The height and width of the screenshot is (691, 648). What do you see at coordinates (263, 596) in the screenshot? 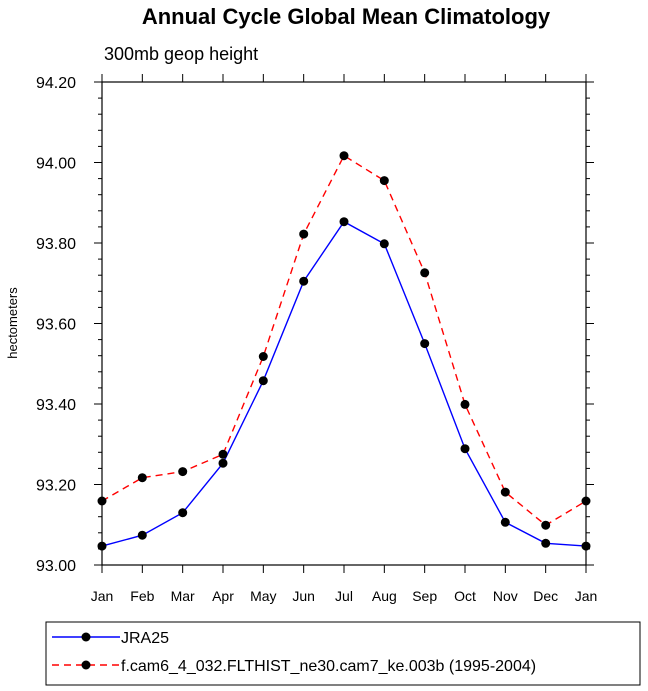
I see `x-tick-label: May` at bounding box center [263, 596].